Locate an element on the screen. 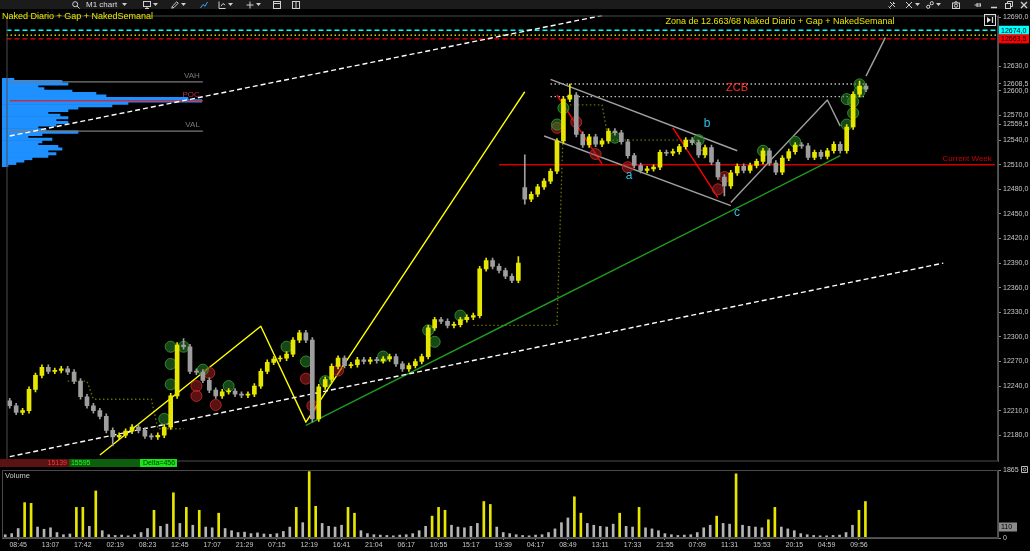 The height and width of the screenshot is (551, 1030). annotation: a is located at coordinates (629, 175).